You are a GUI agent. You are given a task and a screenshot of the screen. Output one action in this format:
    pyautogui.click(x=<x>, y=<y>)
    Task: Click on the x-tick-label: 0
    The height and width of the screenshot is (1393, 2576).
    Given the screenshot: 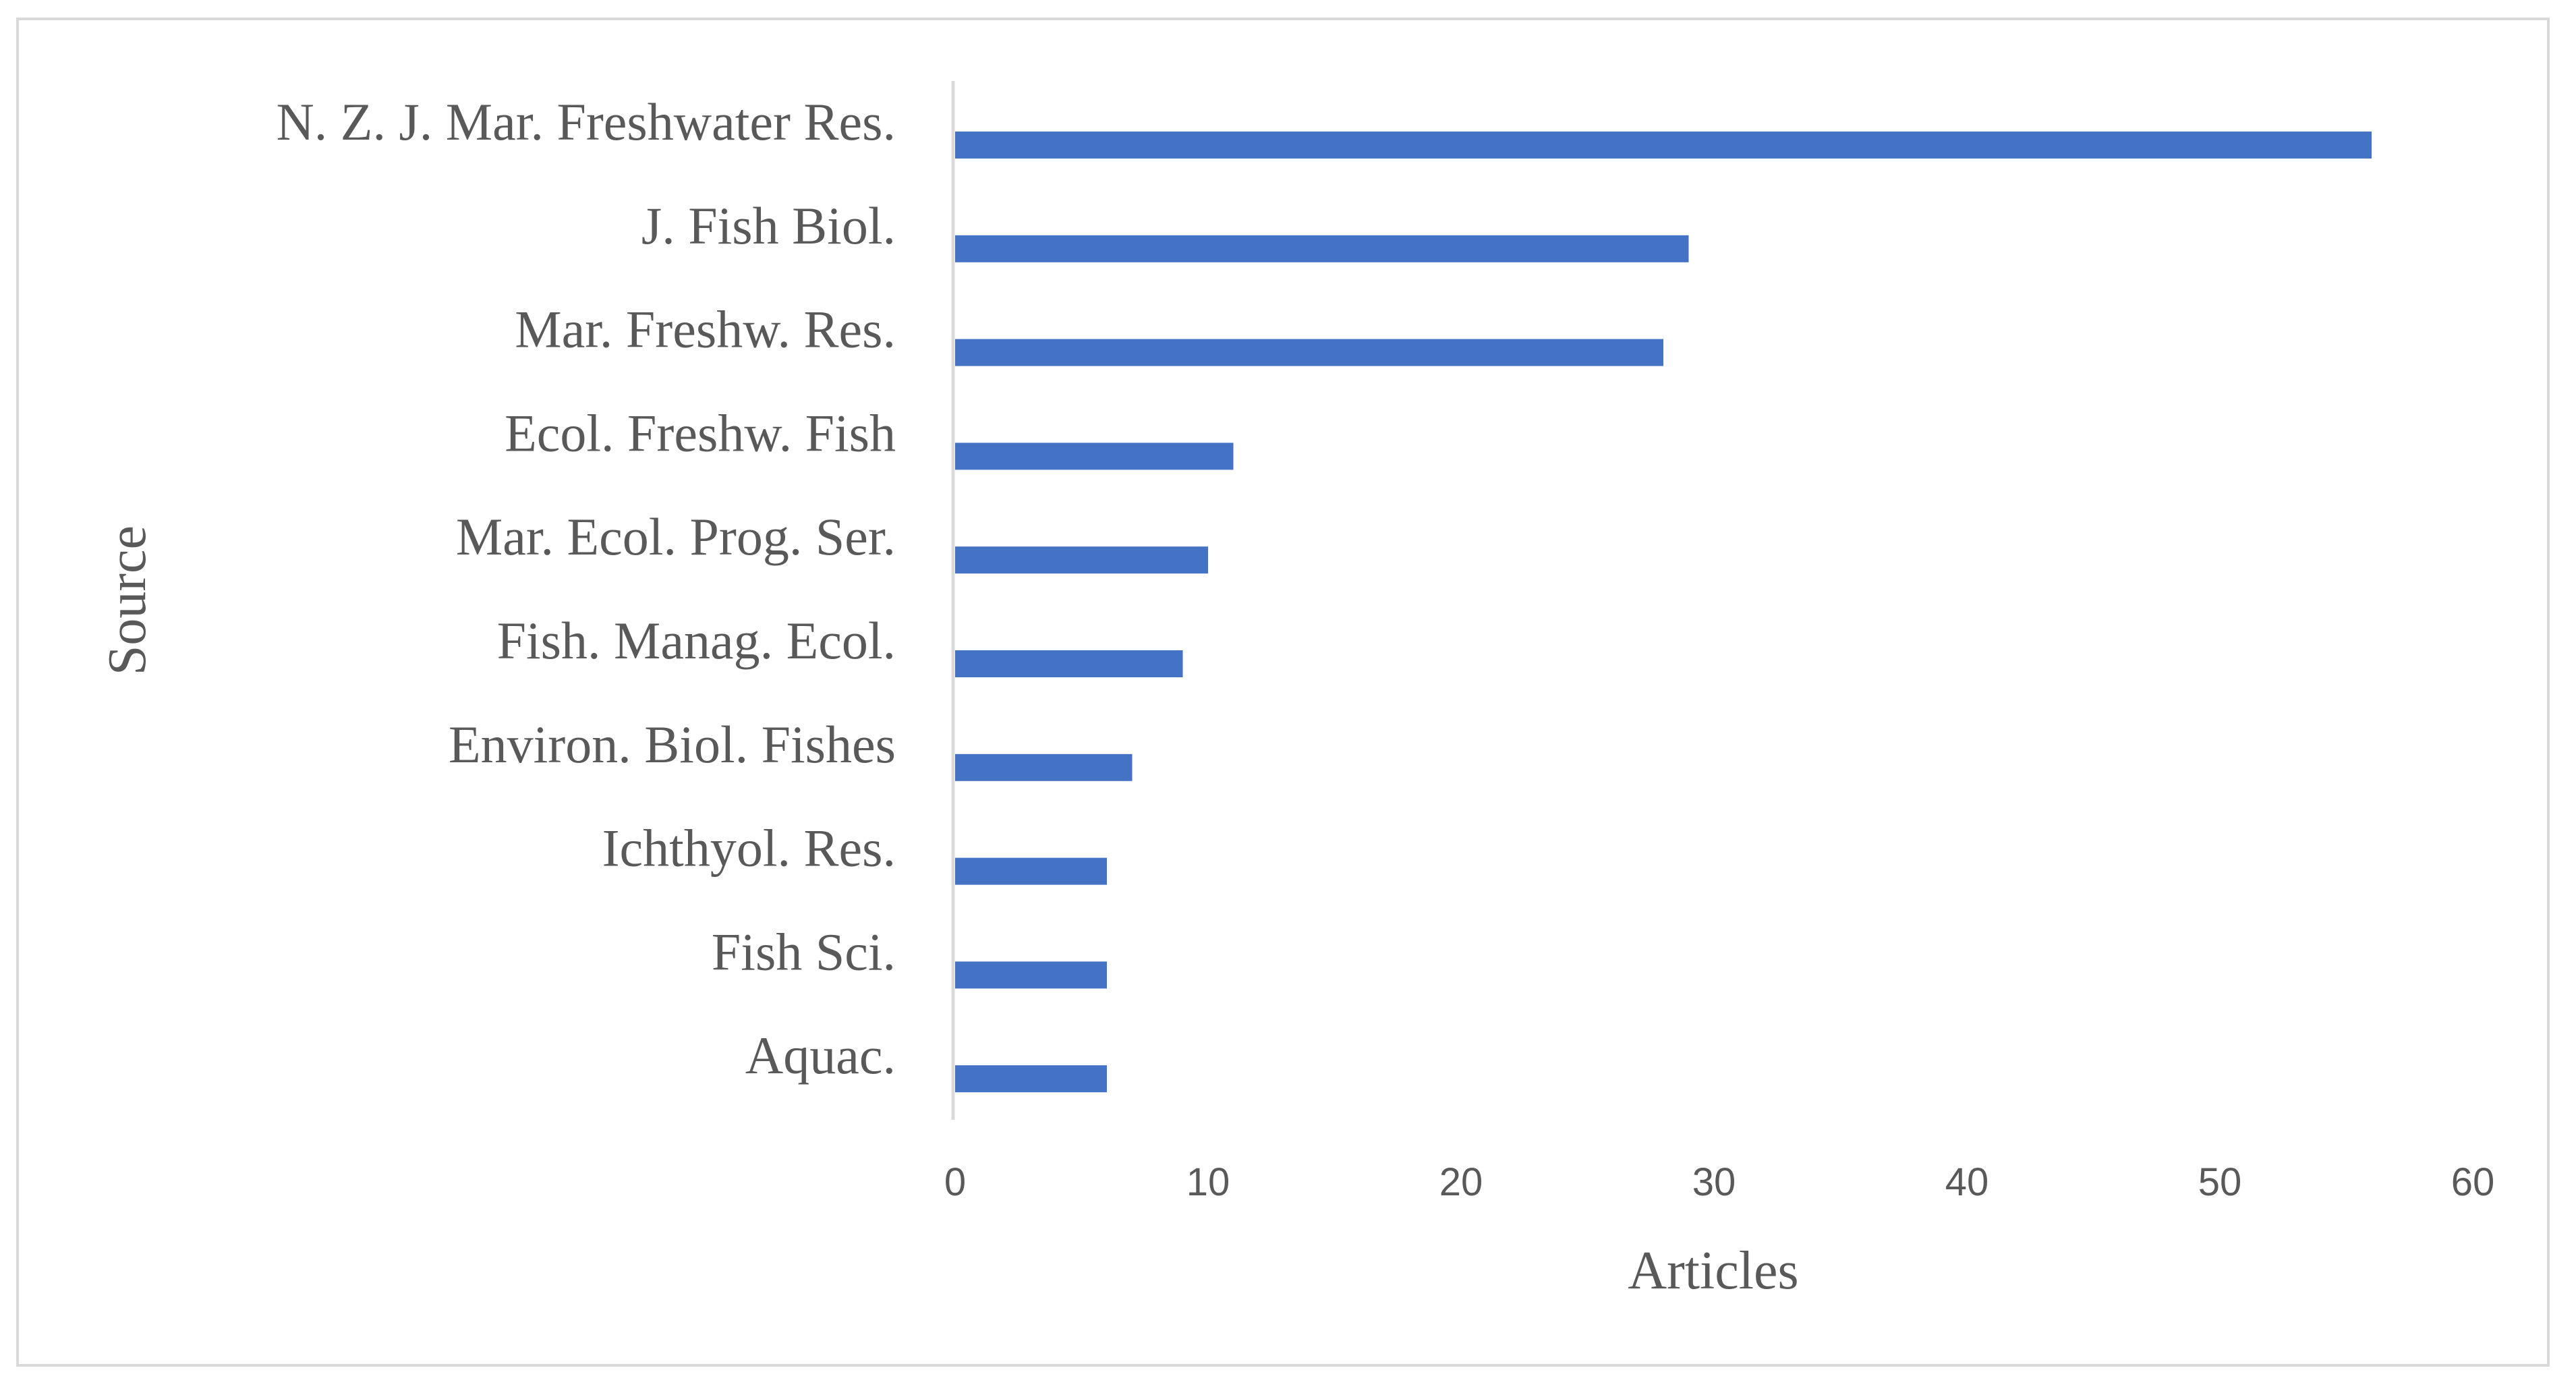 What is the action you would take?
    pyautogui.click(x=955, y=1182)
    